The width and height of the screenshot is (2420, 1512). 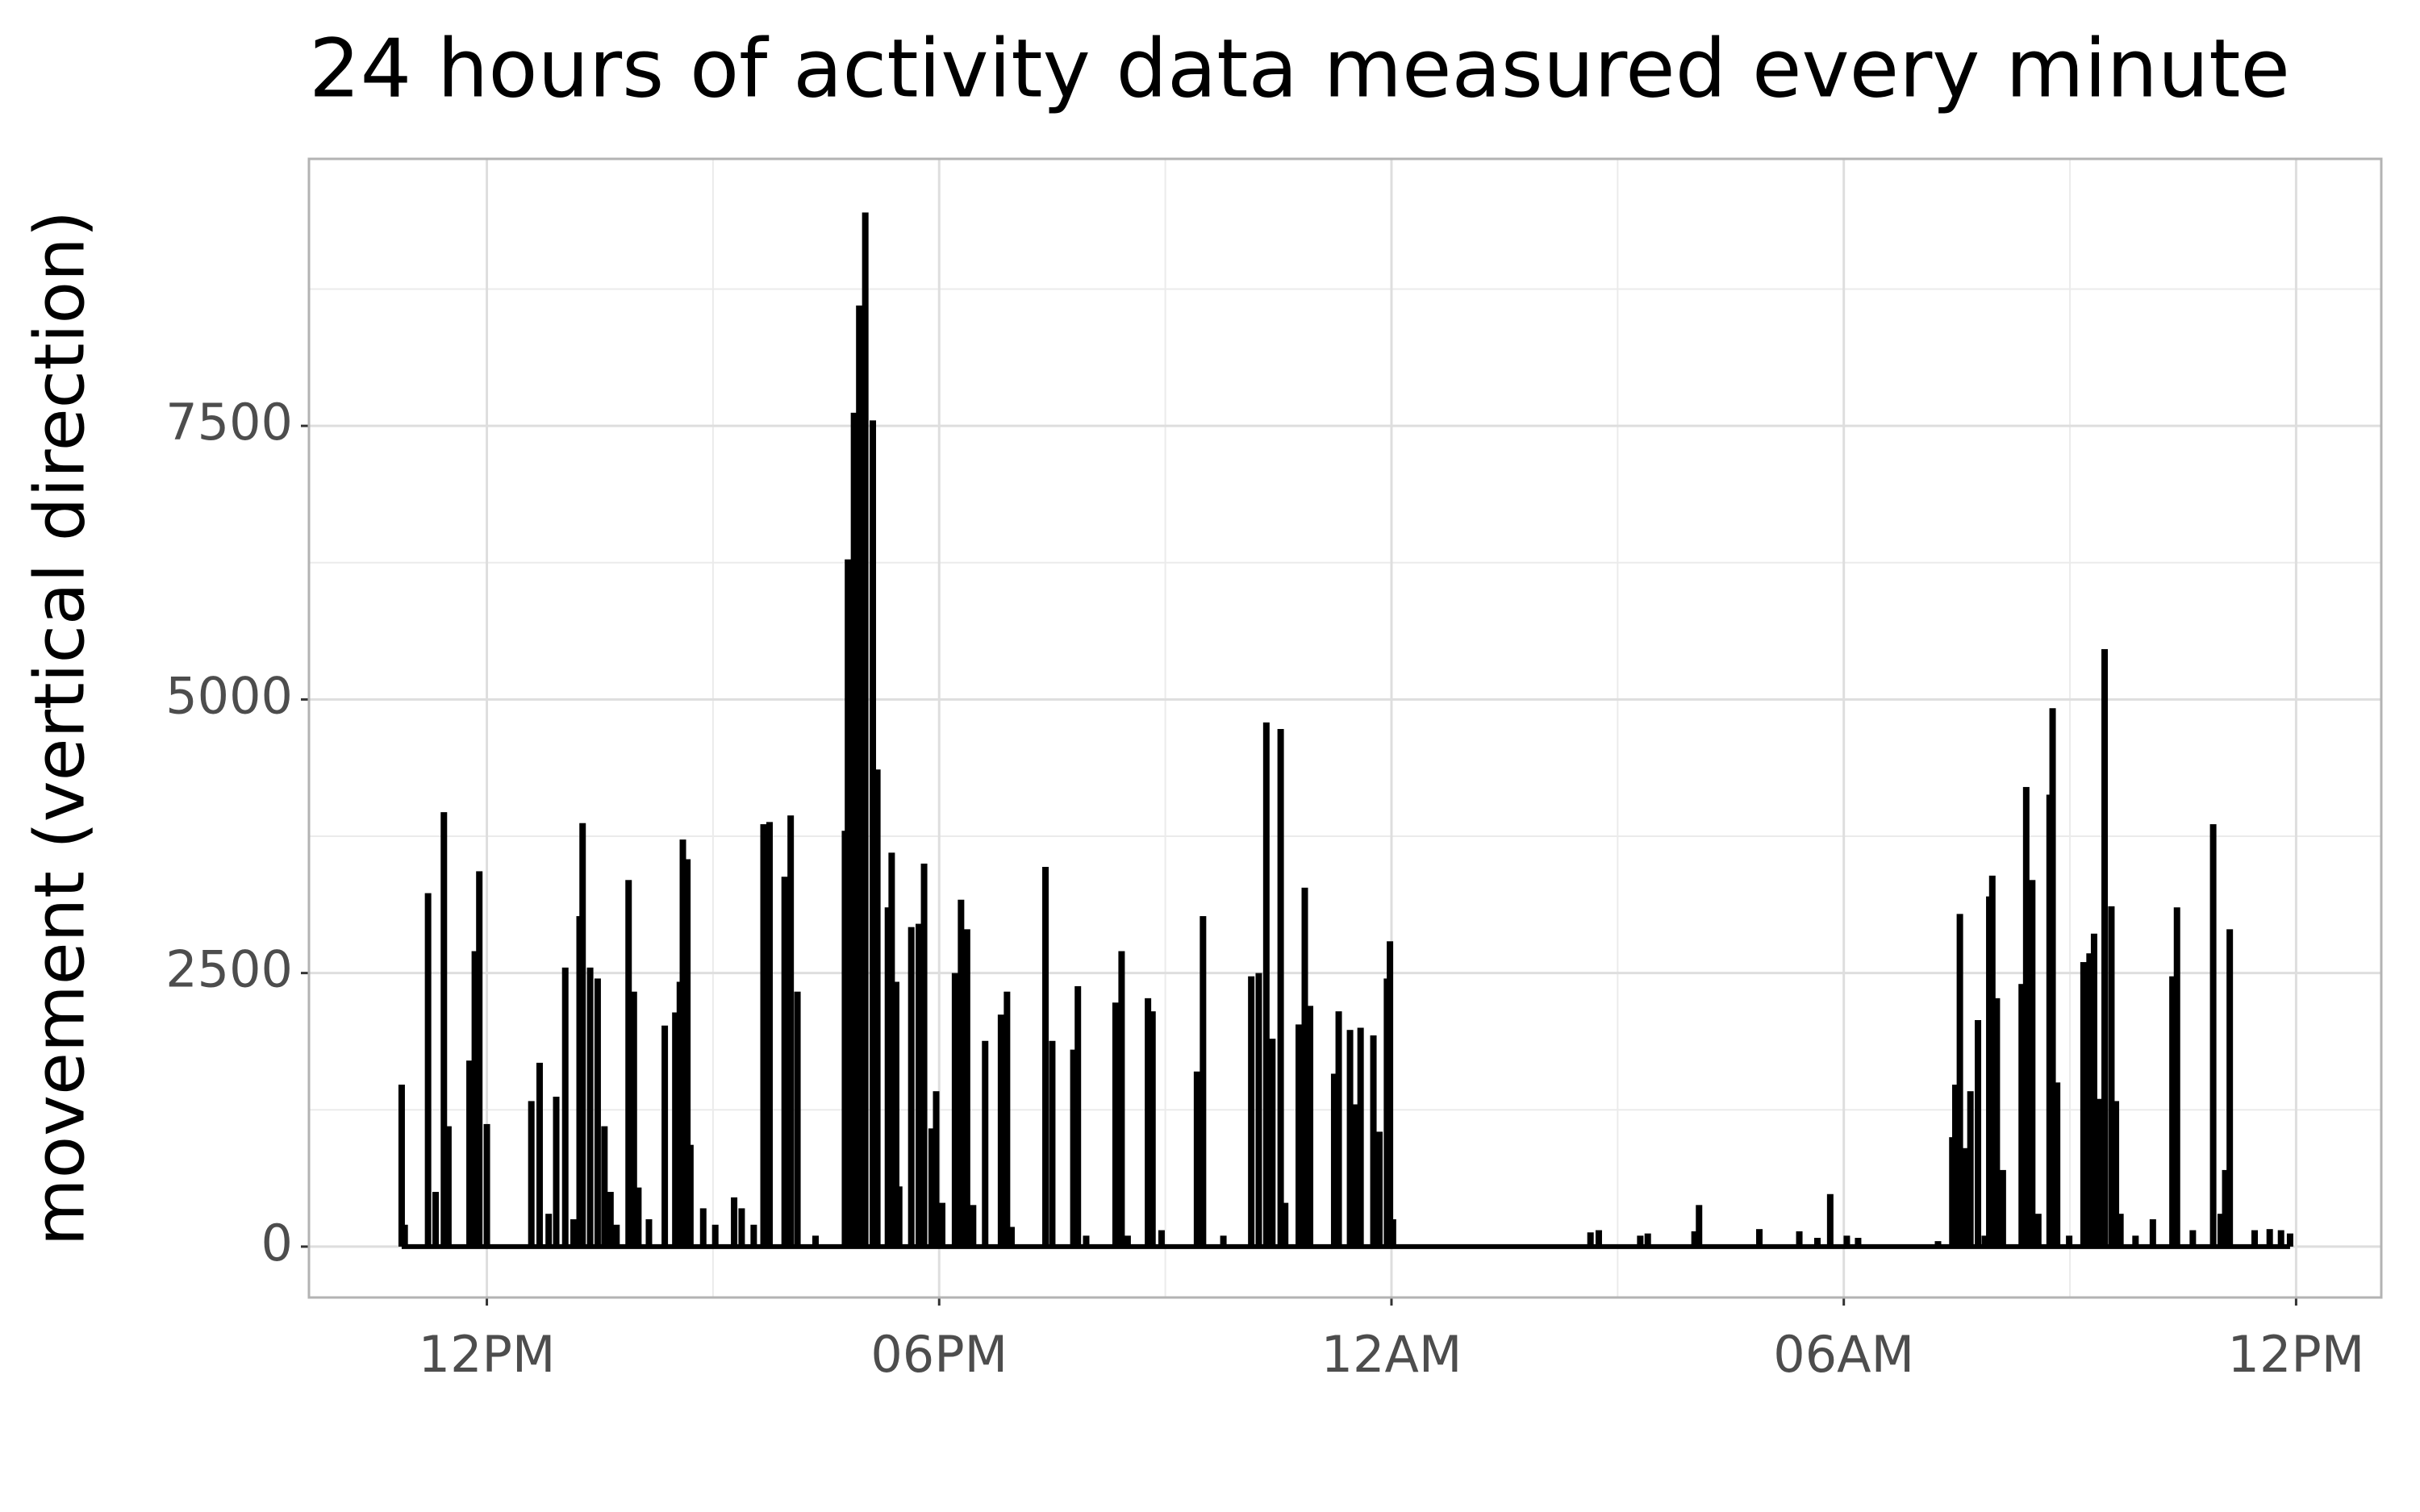 I want to click on y-axis-label: movement (vertical direction), so click(x=59, y=728).